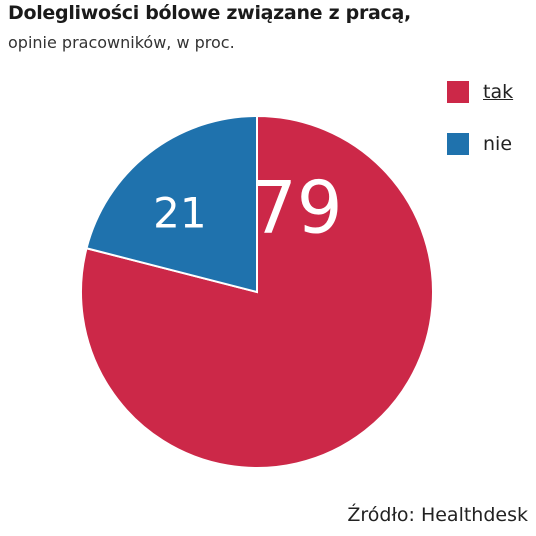 The width and height of the screenshot is (536, 536). Describe the element at coordinates (480, 144) in the screenshot. I see `legend-item-nie: nie` at that location.